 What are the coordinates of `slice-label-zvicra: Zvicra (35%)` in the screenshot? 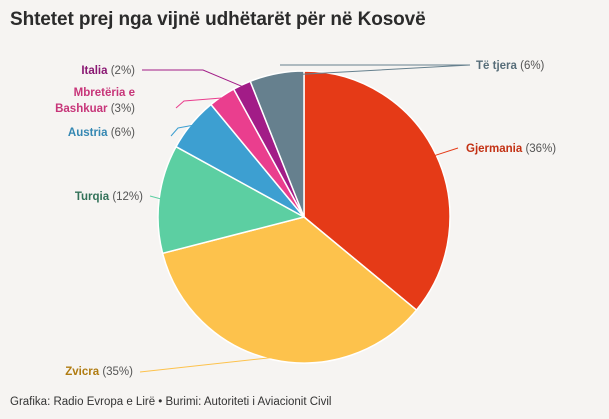 It's located at (99, 372).